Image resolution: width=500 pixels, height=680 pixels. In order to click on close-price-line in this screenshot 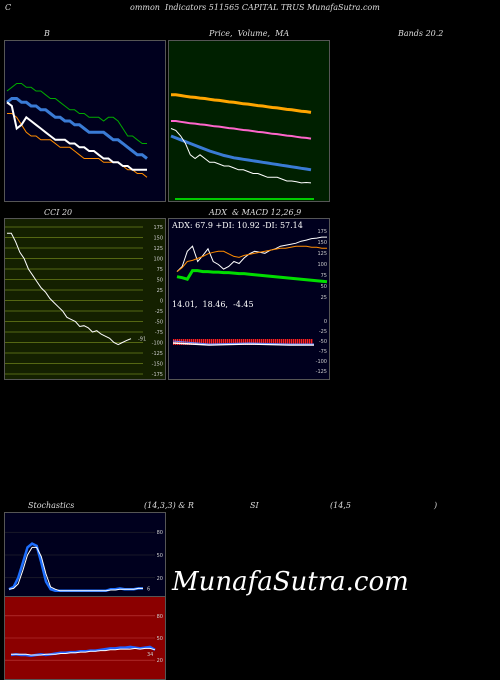, I will do `click(241, 156)`.